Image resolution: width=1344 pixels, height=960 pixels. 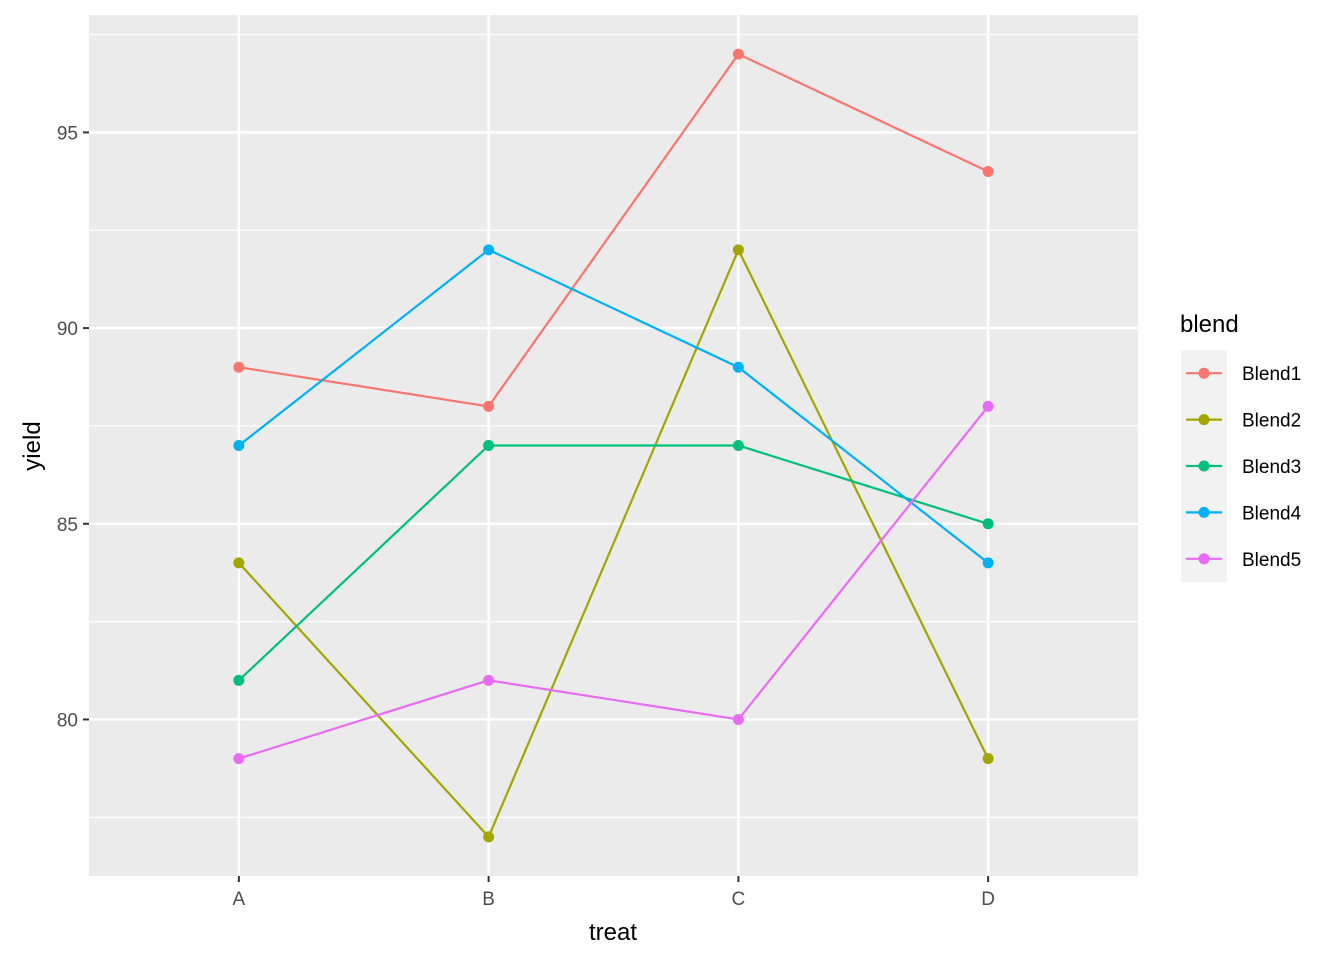 What do you see at coordinates (73, 427) in the screenshot?
I see `y-axis: 80 85 90 95` at bounding box center [73, 427].